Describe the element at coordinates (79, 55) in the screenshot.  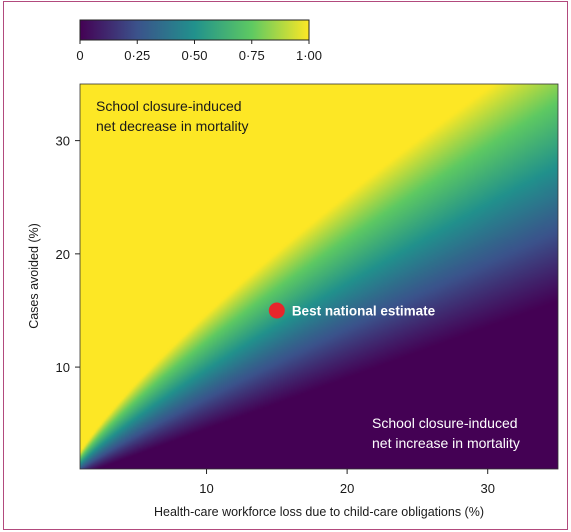
I see `colorbar-tick-label: 0` at that location.